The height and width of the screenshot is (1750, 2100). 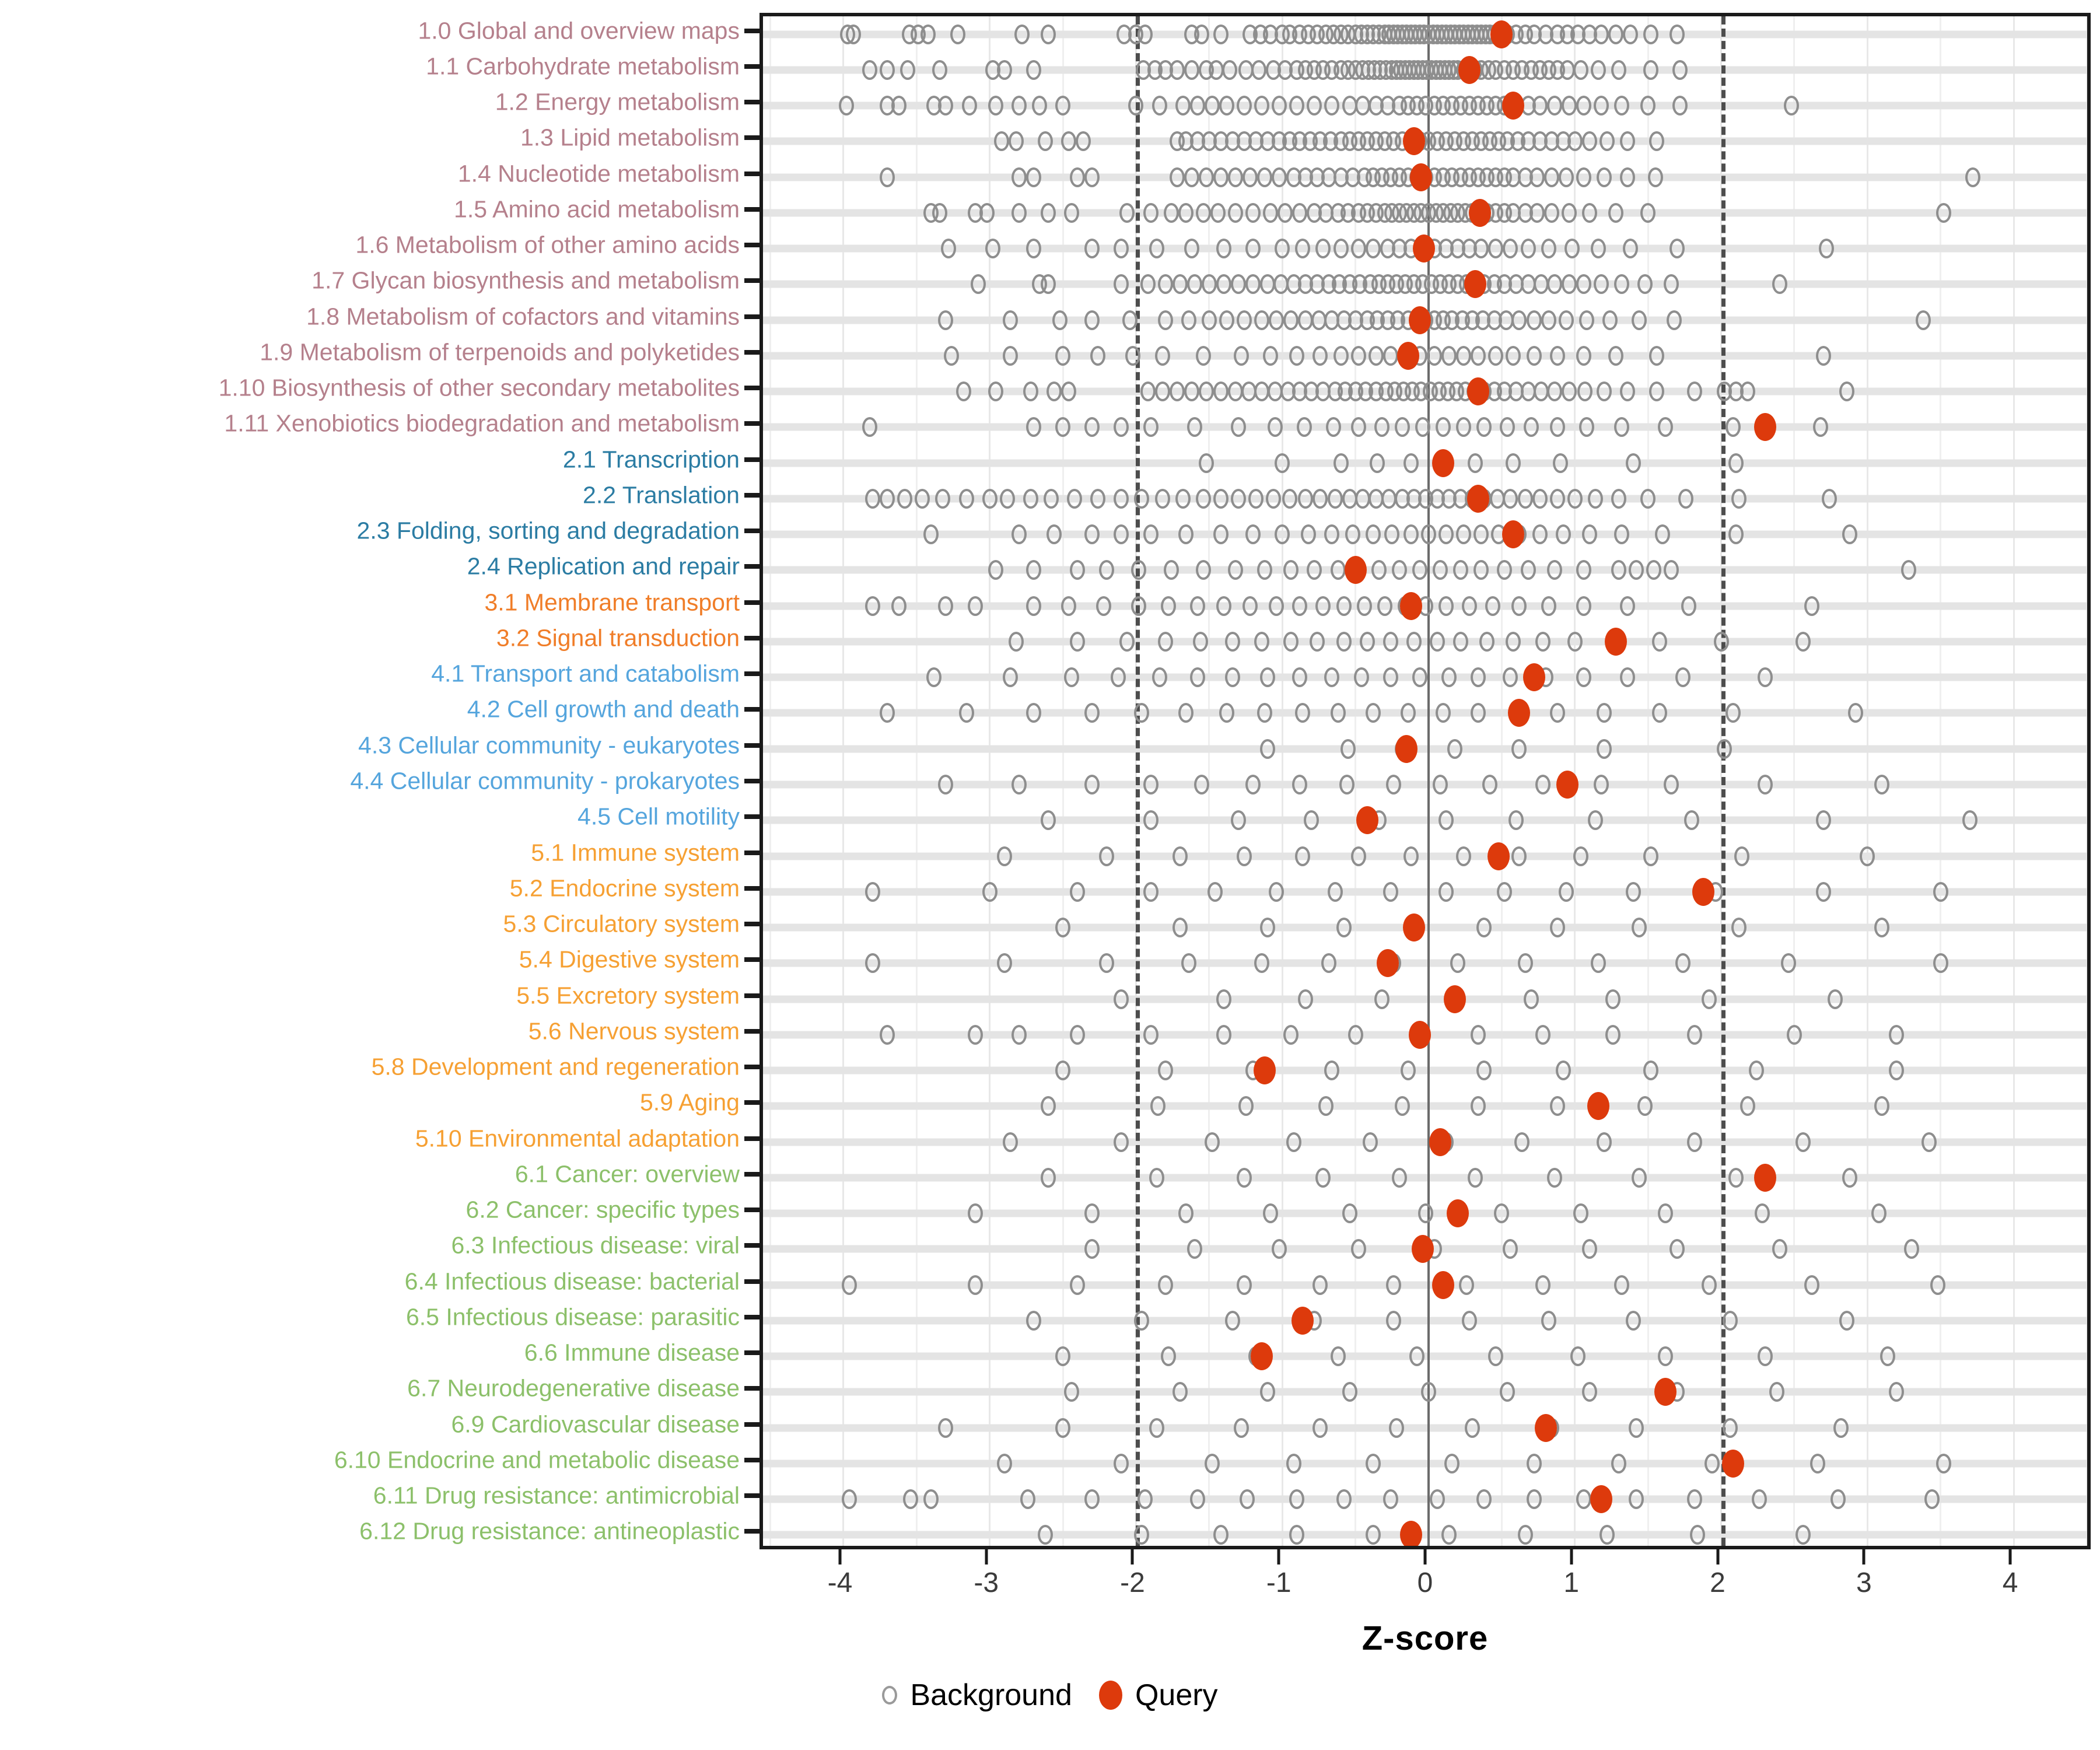 What do you see at coordinates (1050, 1695) in the screenshot?
I see `legend: Background Query` at bounding box center [1050, 1695].